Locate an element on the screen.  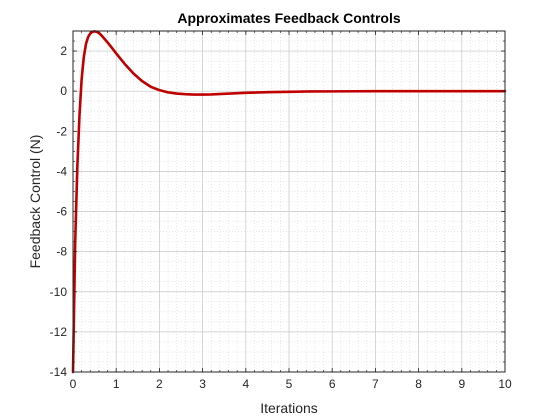
chart-title: Approximates Feedback Controls is located at coordinates (288, 18).